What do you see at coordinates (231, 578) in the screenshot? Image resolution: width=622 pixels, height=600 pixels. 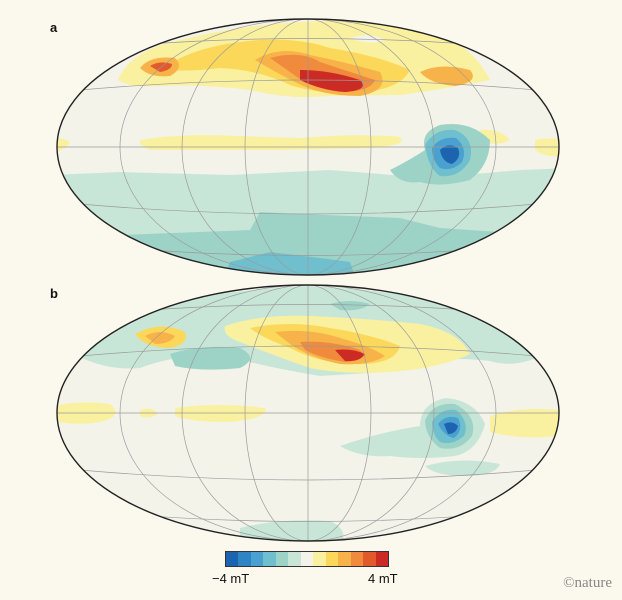 I see `scale-min-label: −4 mT` at bounding box center [231, 578].